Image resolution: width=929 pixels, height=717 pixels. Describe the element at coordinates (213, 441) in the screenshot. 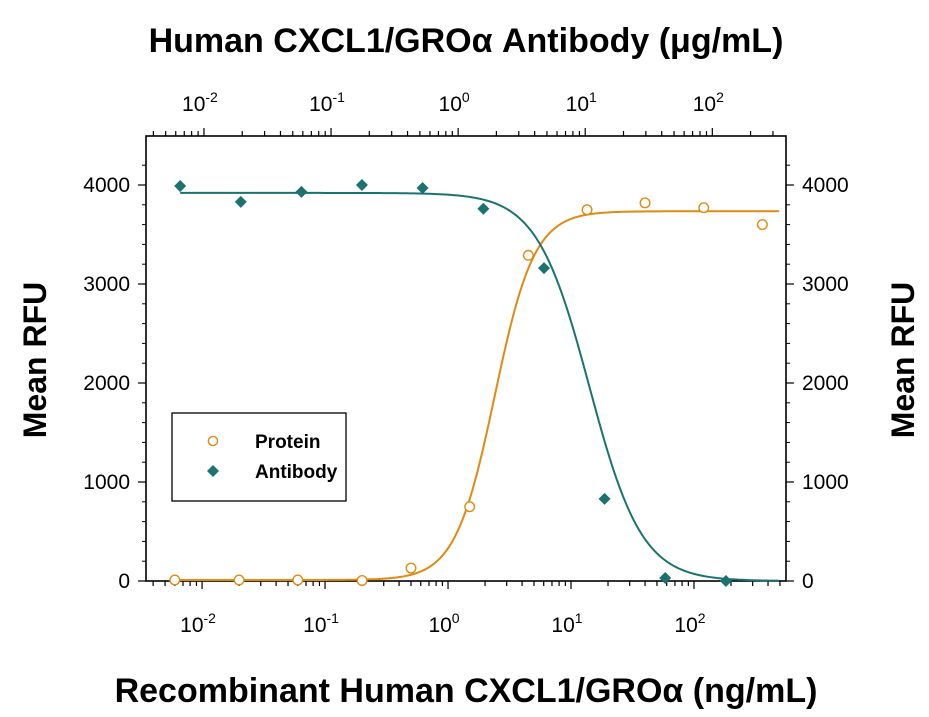

I see `legend-protein-marker` at that location.